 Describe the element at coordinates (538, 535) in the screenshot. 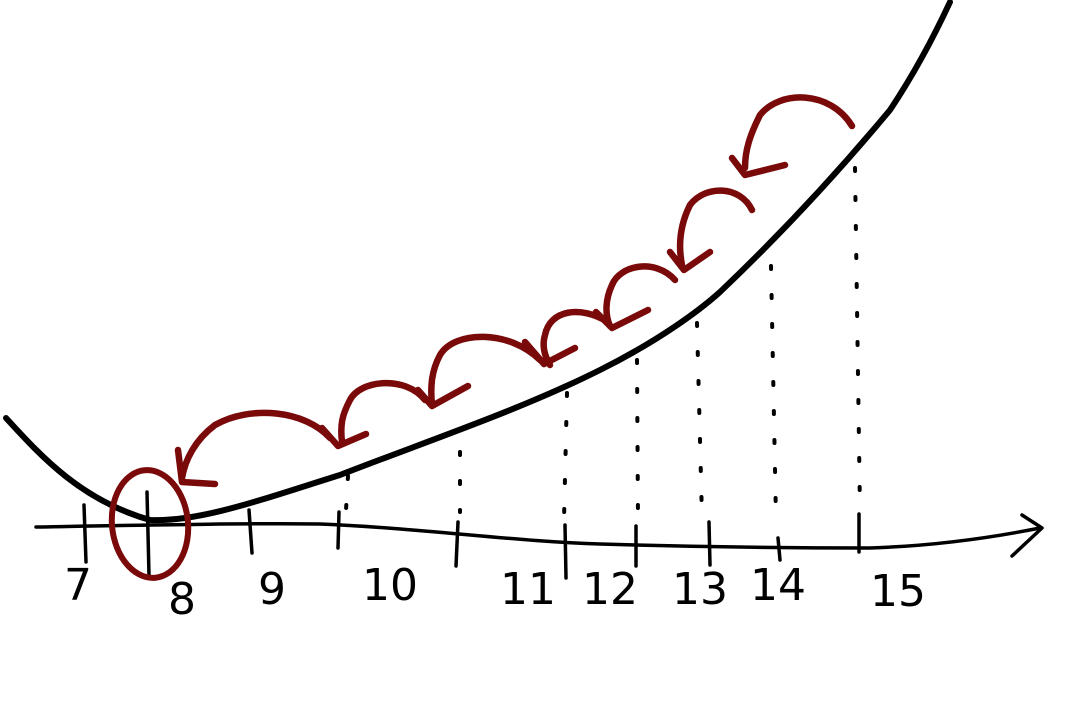

I see `x-axis-line` at that location.